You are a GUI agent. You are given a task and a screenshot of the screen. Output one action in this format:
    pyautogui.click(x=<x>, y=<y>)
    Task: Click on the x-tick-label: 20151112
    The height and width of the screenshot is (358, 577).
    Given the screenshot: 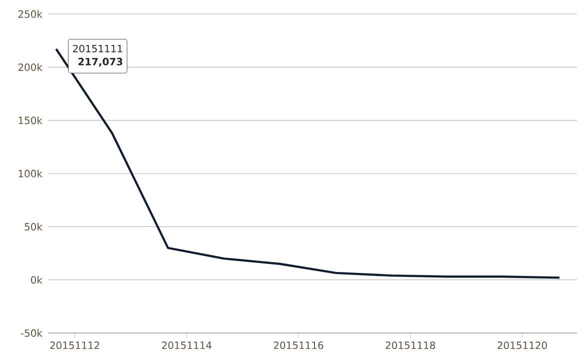 What is the action you would take?
    pyautogui.click(x=75, y=346)
    